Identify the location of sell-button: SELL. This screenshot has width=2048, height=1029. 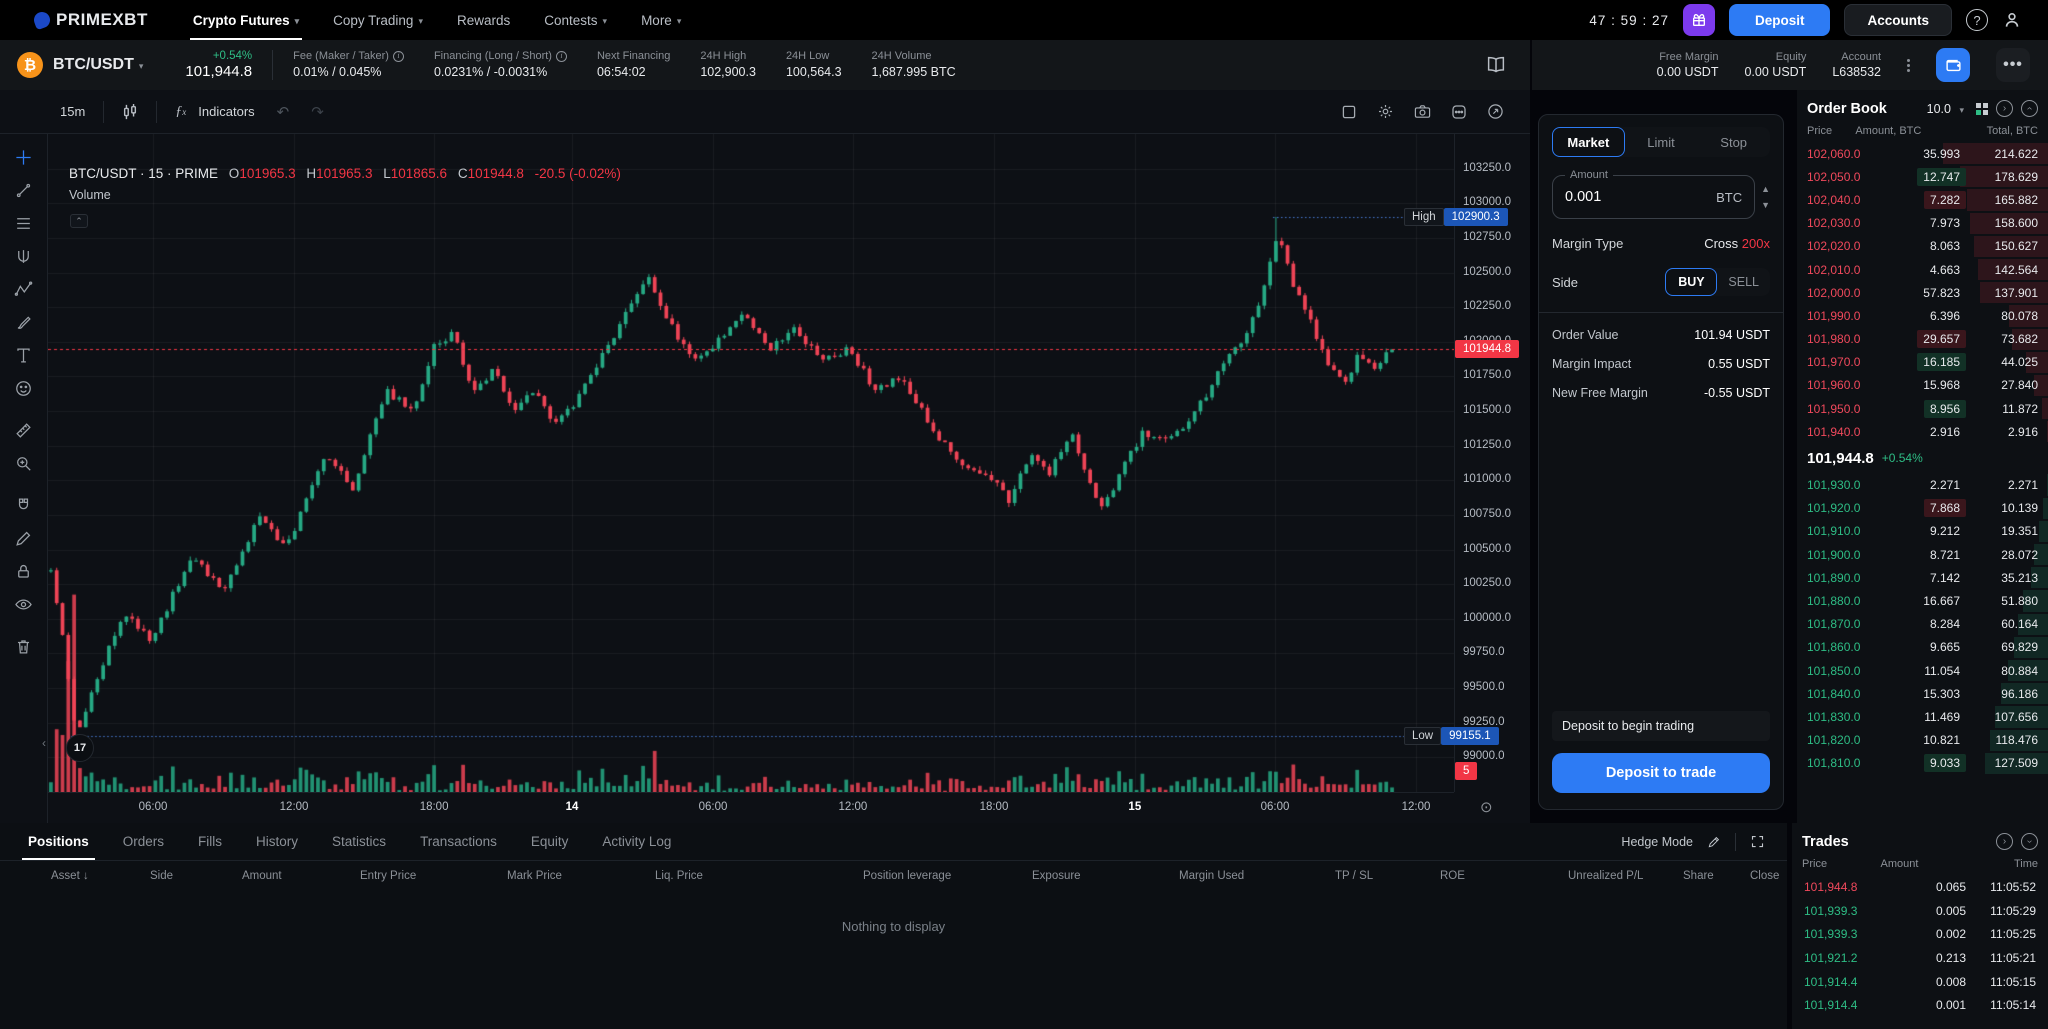
(1743, 282).